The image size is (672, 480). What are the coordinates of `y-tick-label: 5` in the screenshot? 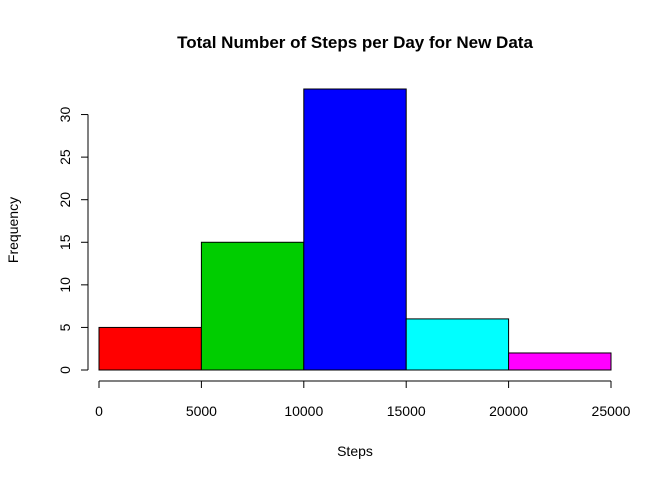 It's located at (65, 327).